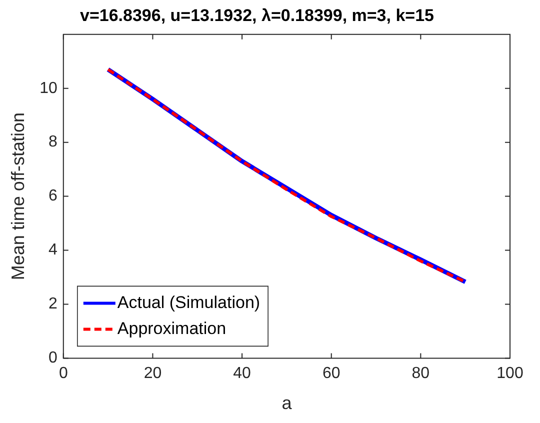  I want to click on legend-label: Approximation, so click(171, 328).